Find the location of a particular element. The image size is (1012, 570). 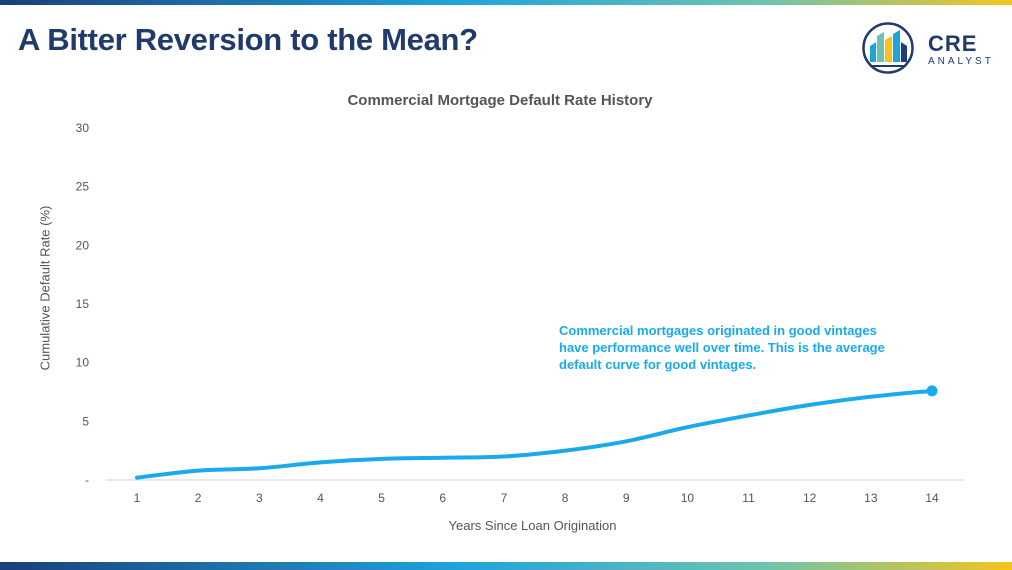

x-tick-label: 9 is located at coordinates (626, 498).